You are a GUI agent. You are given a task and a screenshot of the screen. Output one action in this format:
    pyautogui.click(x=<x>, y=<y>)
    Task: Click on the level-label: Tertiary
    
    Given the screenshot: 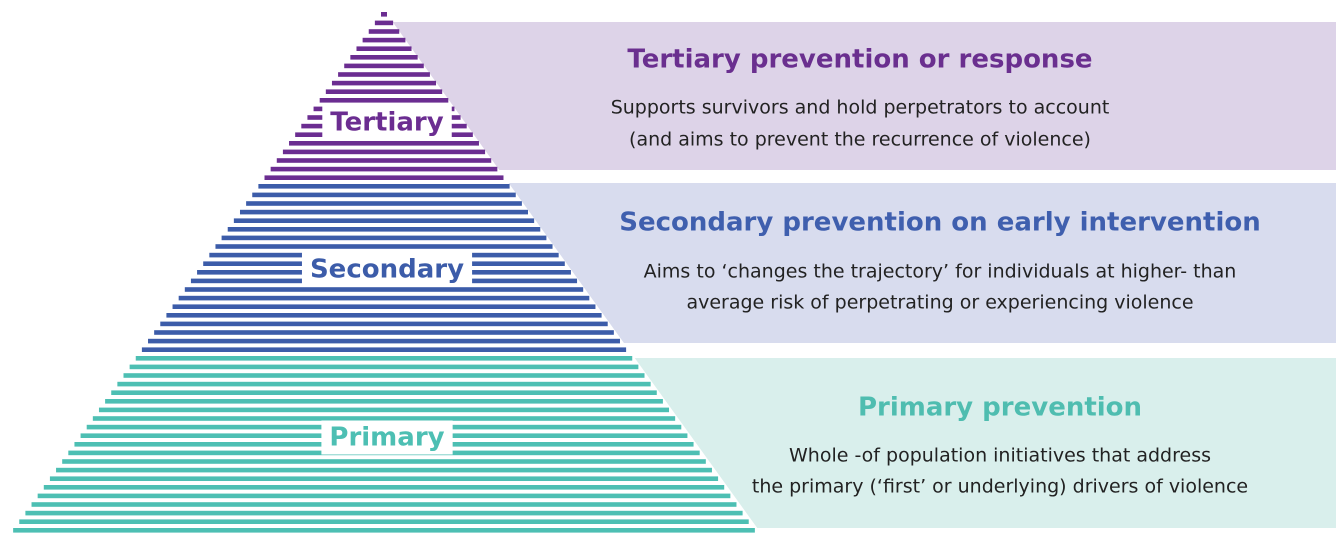 What is the action you would take?
    pyautogui.click(x=386, y=123)
    